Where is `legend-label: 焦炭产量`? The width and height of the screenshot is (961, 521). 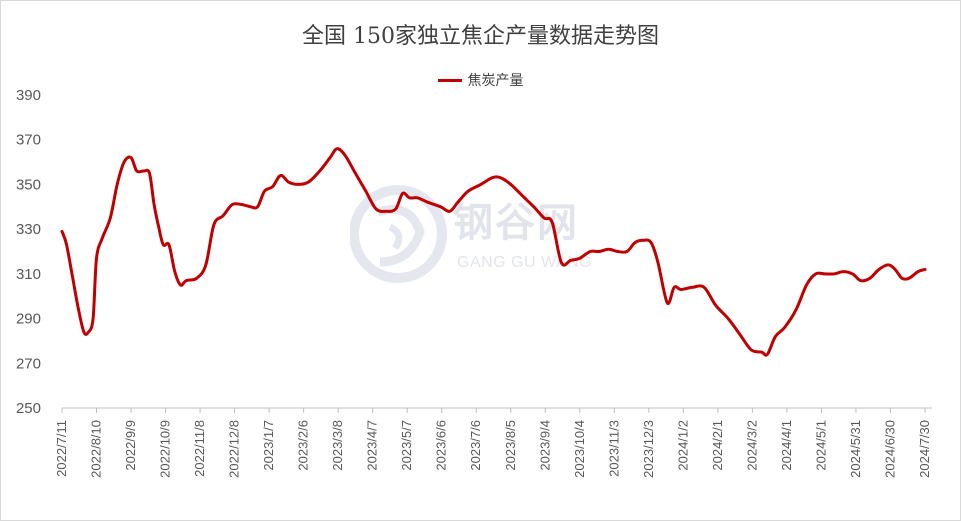 legend-label: 焦炭产量 is located at coordinates (495, 81).